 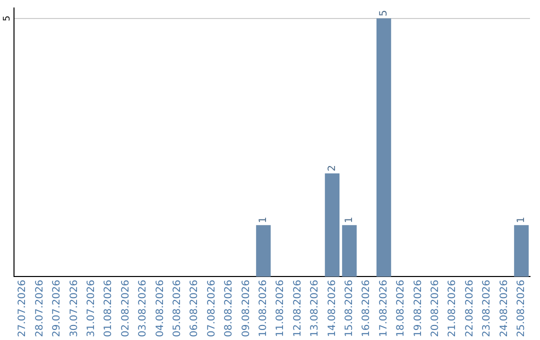 What do you see at coordinates (435, 309) in the screenshot?
I see `x-tick-label: 20.08.2026` at bounding box center [435, 309].